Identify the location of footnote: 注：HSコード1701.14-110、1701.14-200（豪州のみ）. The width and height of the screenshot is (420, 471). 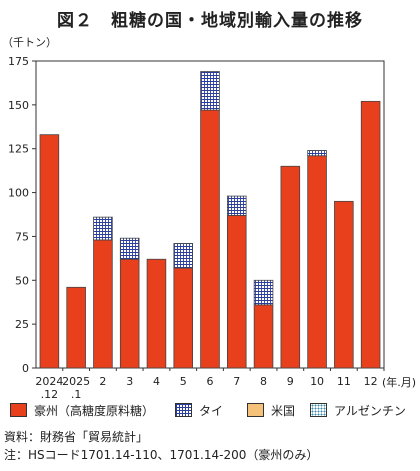
(161, 455).